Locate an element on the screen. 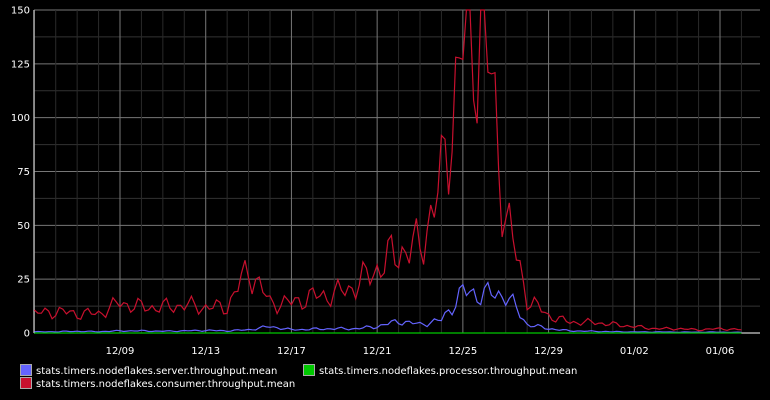  x-tick-label: 12/17 is located at coordinates (291, 351).